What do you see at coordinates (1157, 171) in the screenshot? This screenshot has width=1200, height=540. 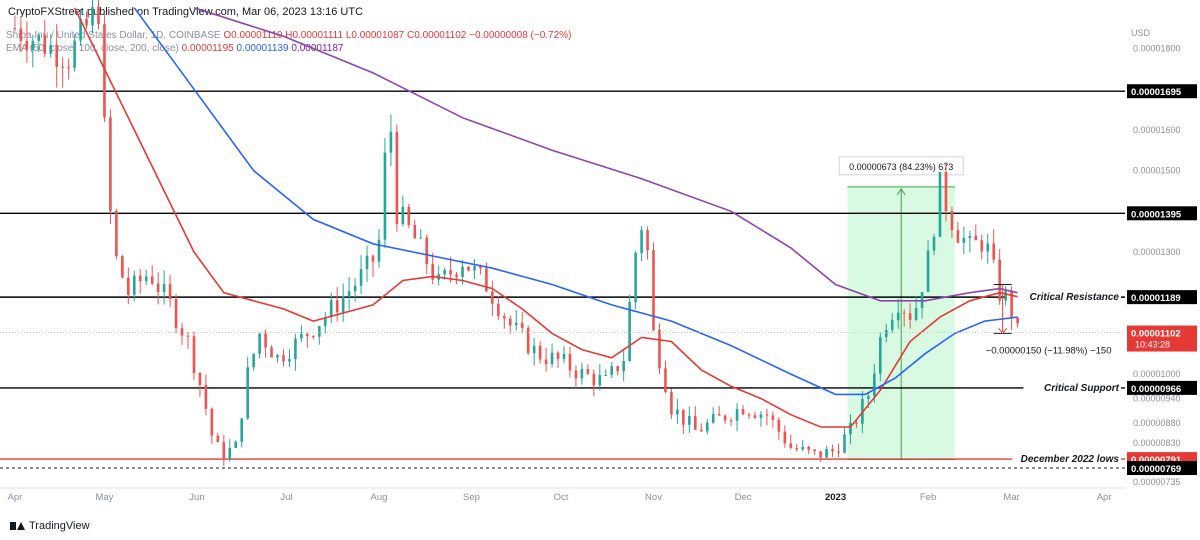 I see `y-tick-label: 0.00001500` at bounding box center [1157, 171].